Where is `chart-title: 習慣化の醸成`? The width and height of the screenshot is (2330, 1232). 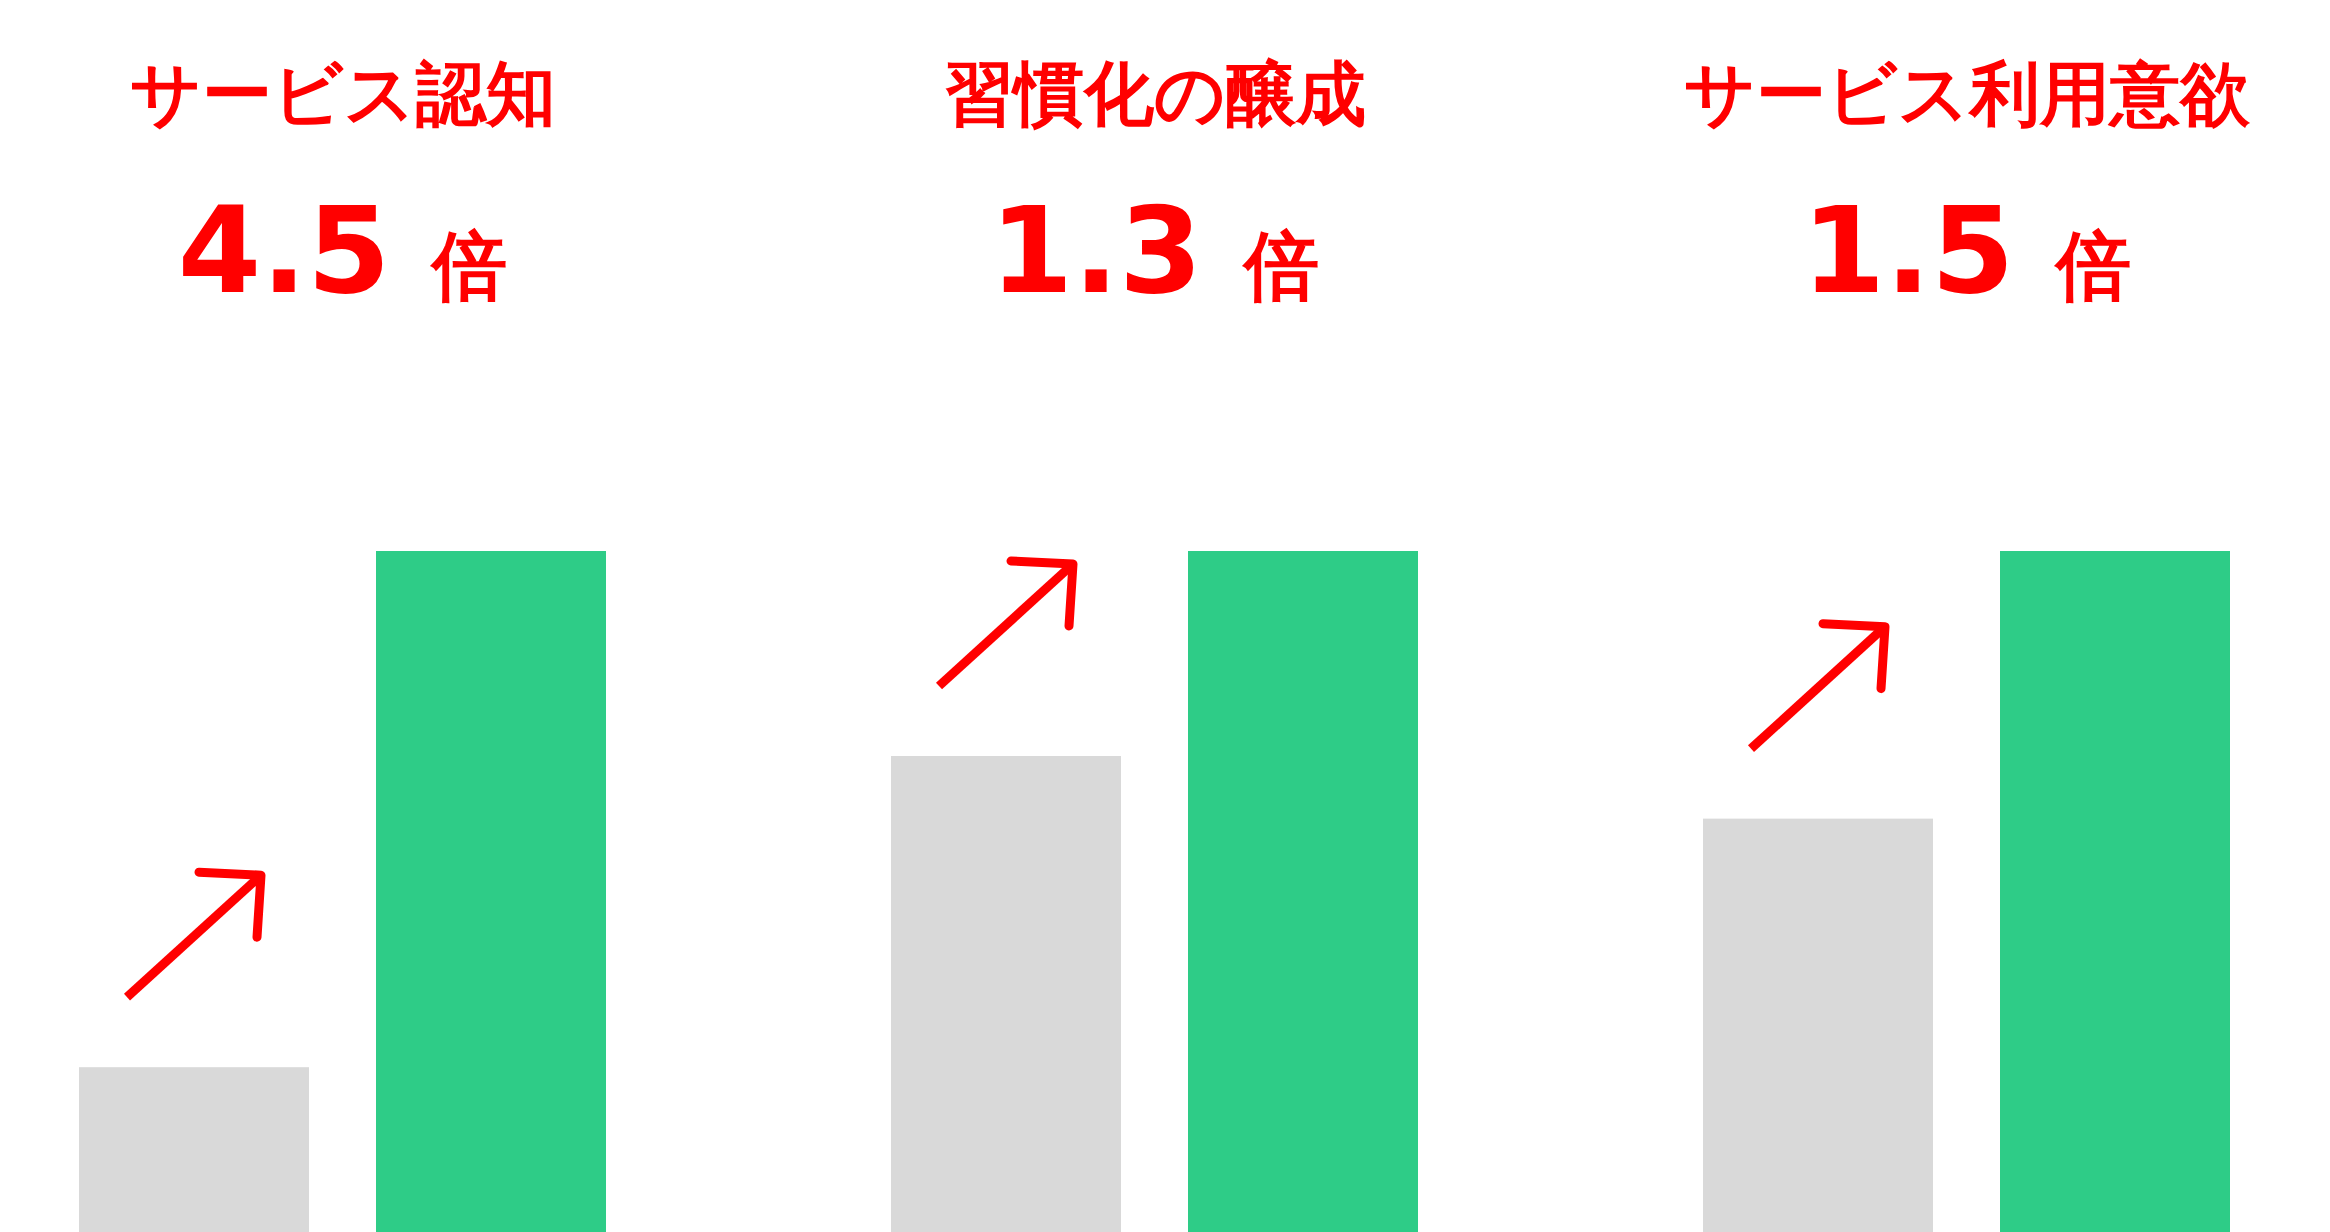
chart-title: 習慣化の醸成 is located at coordinates (1154, 94).